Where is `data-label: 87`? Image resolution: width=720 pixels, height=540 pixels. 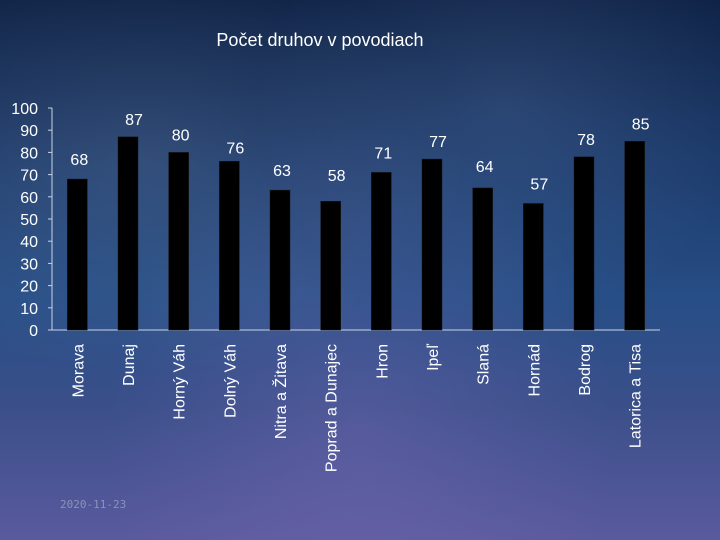 data-label: 87 is located at coordinates (134, 120).